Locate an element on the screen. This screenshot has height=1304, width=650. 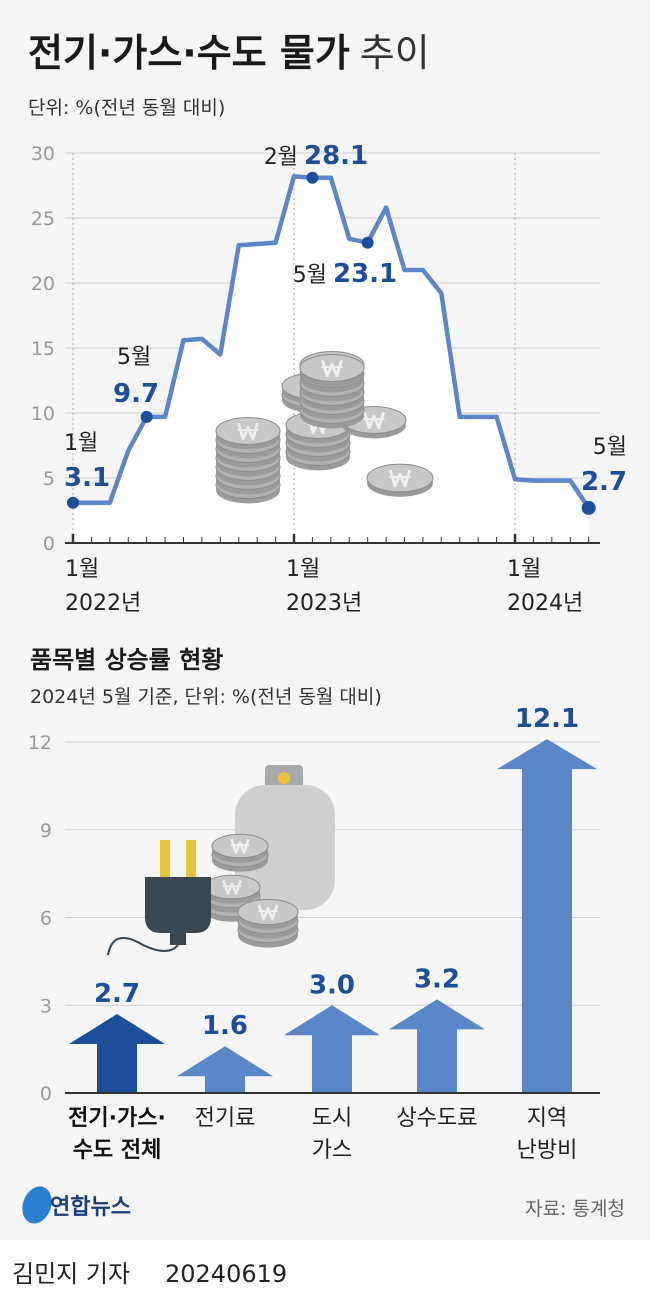
bar-chart-subtitle: 2024년 5월 기준, 단위: %(전년 동월 대비) is located at coordinates (206, 697).